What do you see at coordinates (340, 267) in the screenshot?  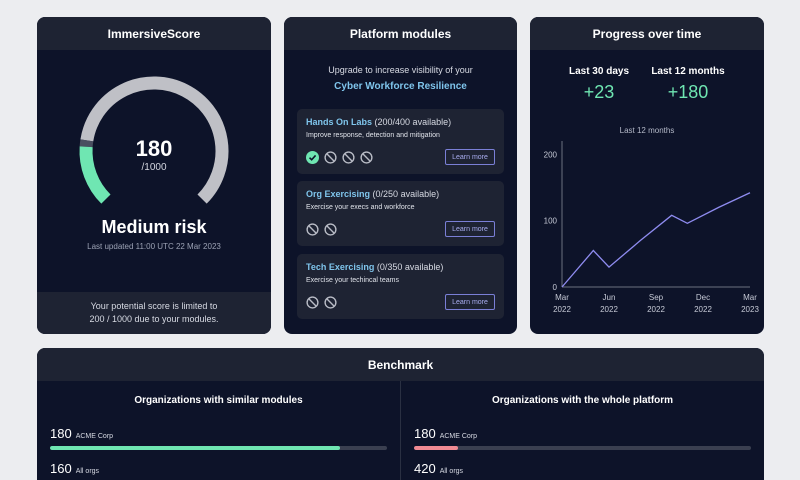 I see `module-name: Tech Exercising` at bounding box center [340, 267].